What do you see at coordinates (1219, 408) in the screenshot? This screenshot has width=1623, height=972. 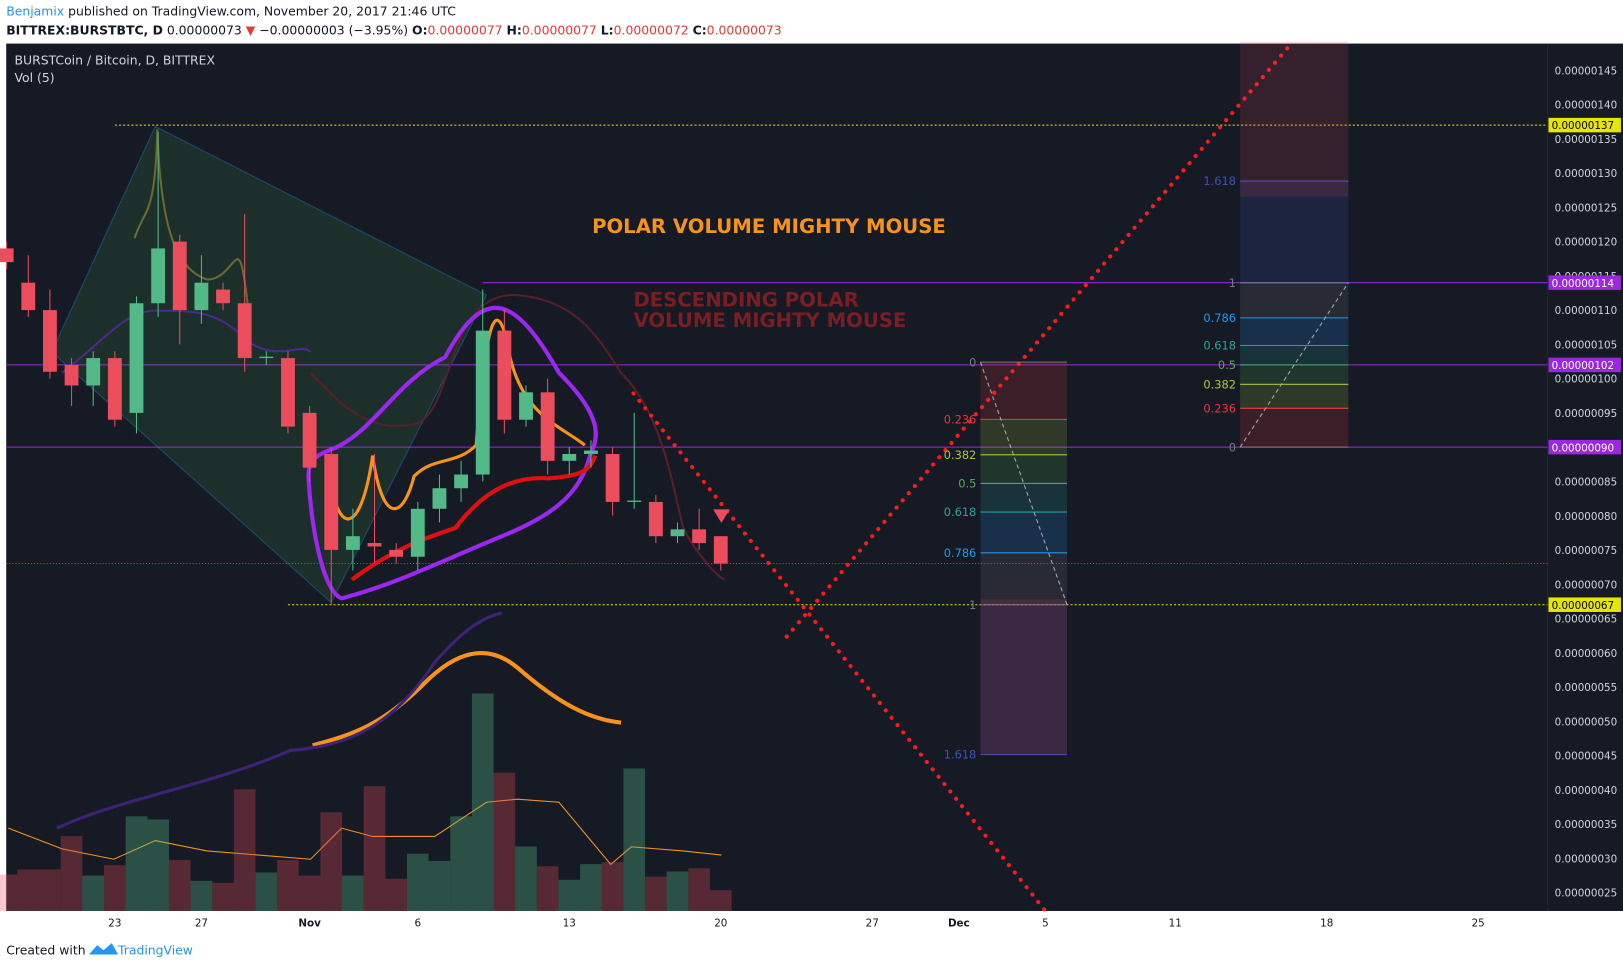 I see `fib-label: 0.236` at bounding box center [1219, 408].